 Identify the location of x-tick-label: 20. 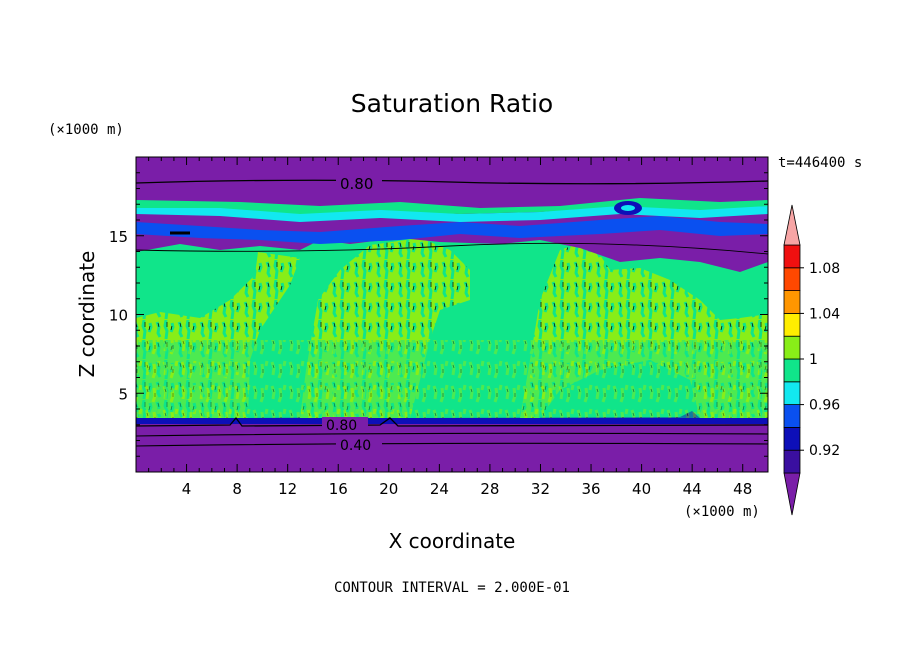
(388, 489).